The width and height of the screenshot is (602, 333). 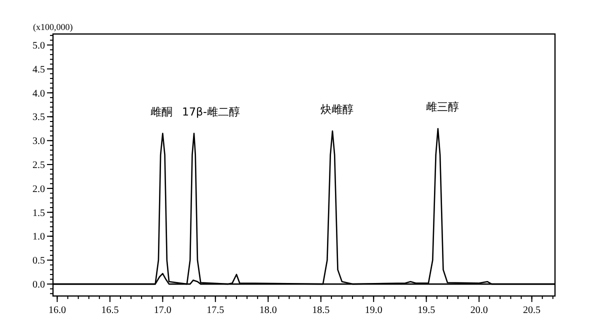 I want to click on x-tick-label: 16.0, so click(x=57, y=310).